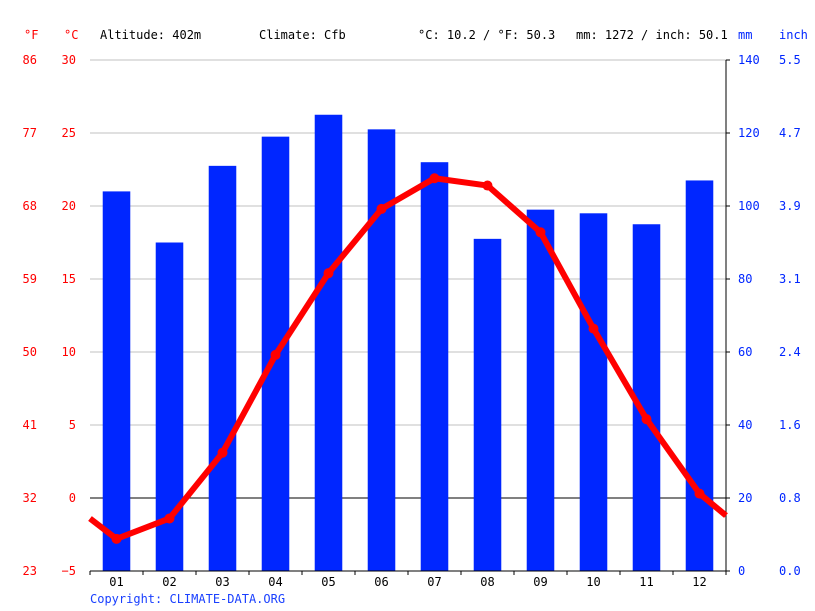  Describe the element at coordinates (69, 352) in the screenshot. I see `celsius-tick-label: 10` at that location.